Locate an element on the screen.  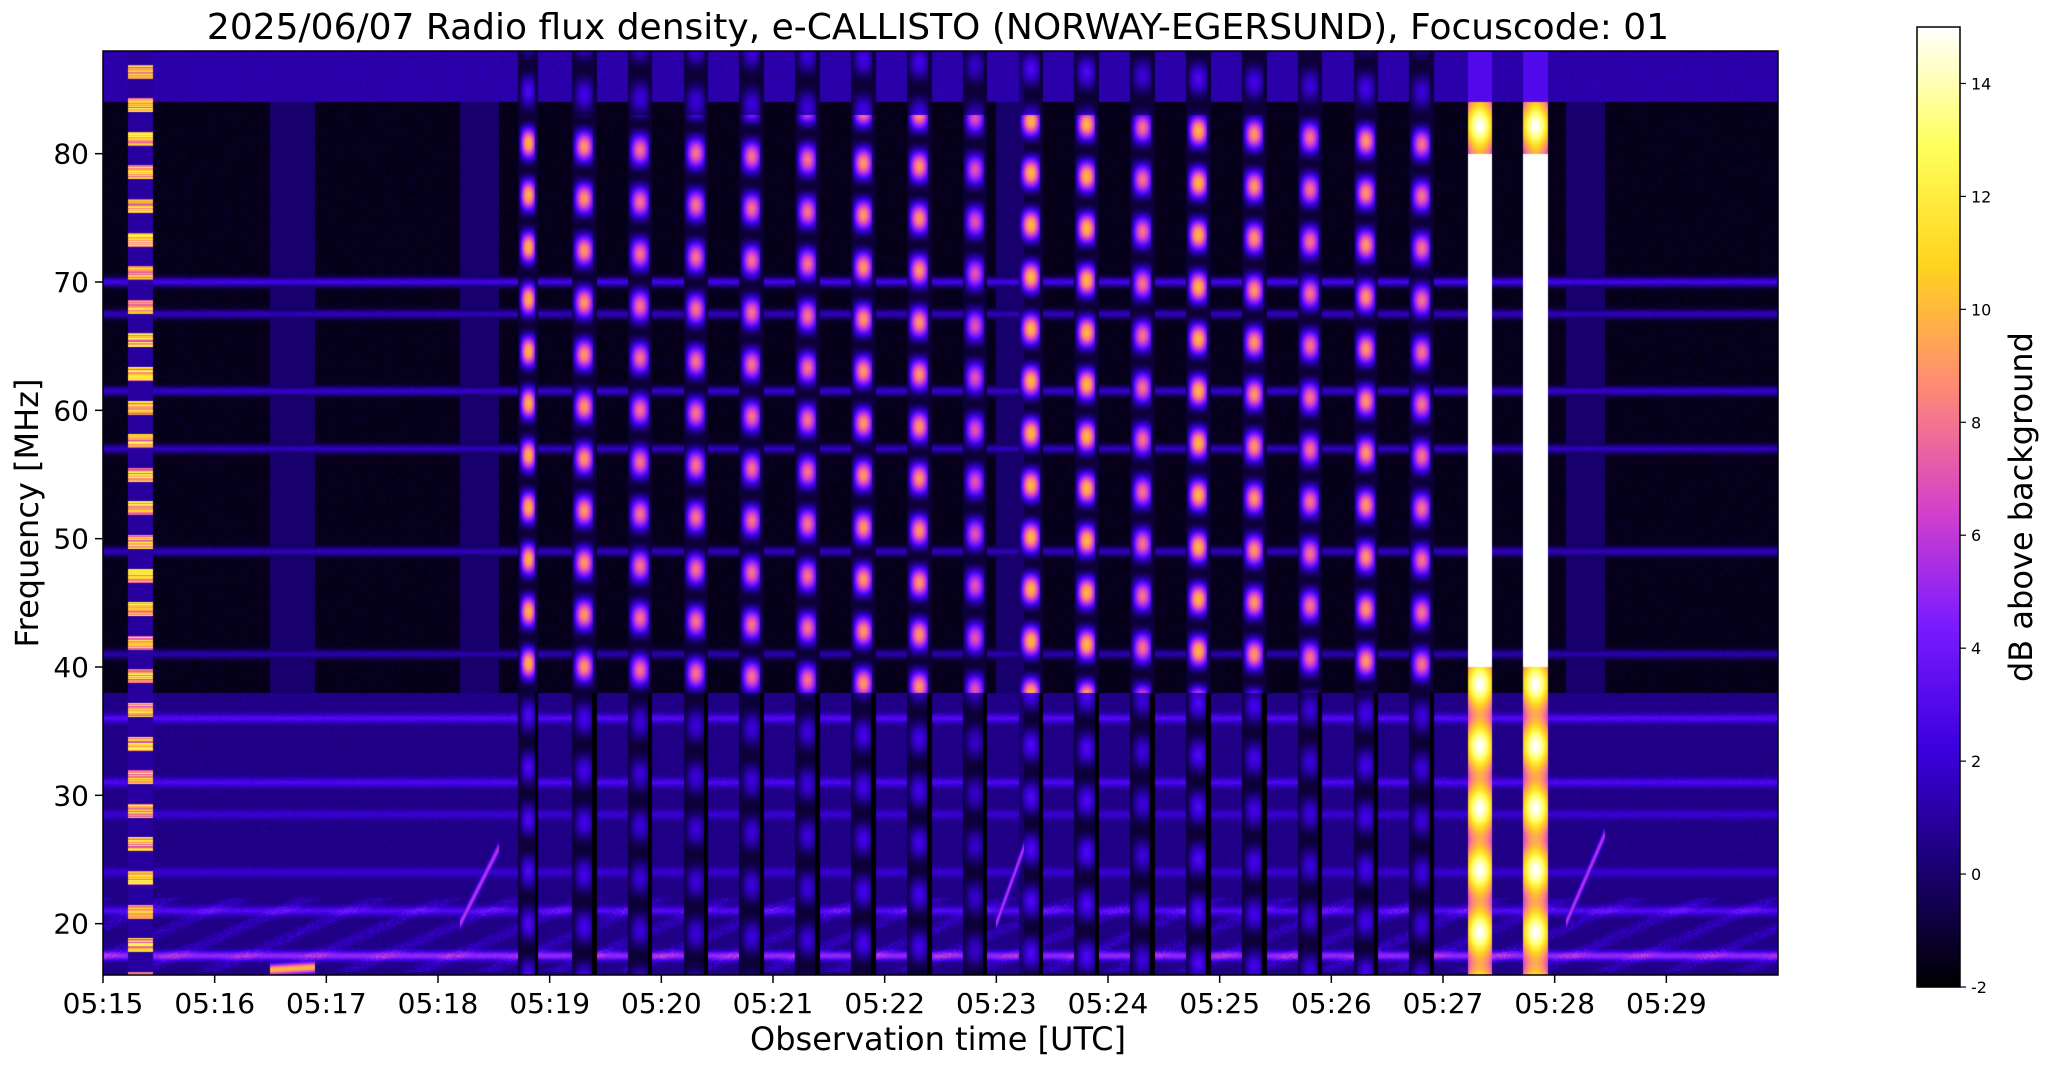
y-tick-label: 30 is located at coordinates (71, 795).